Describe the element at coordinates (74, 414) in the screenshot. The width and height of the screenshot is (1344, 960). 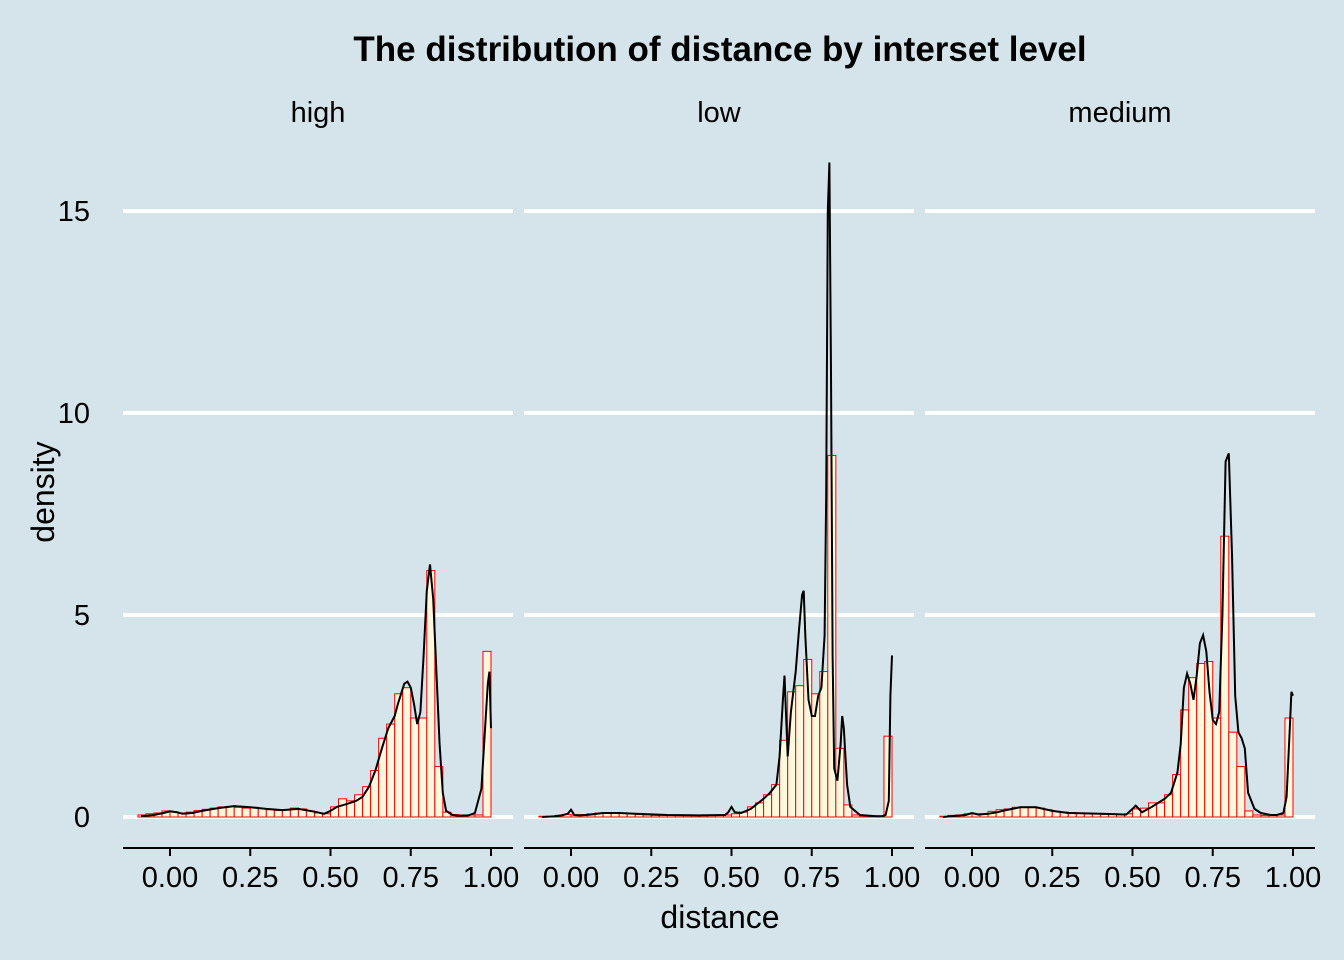
I see `y-tick-label: 10` at that location.